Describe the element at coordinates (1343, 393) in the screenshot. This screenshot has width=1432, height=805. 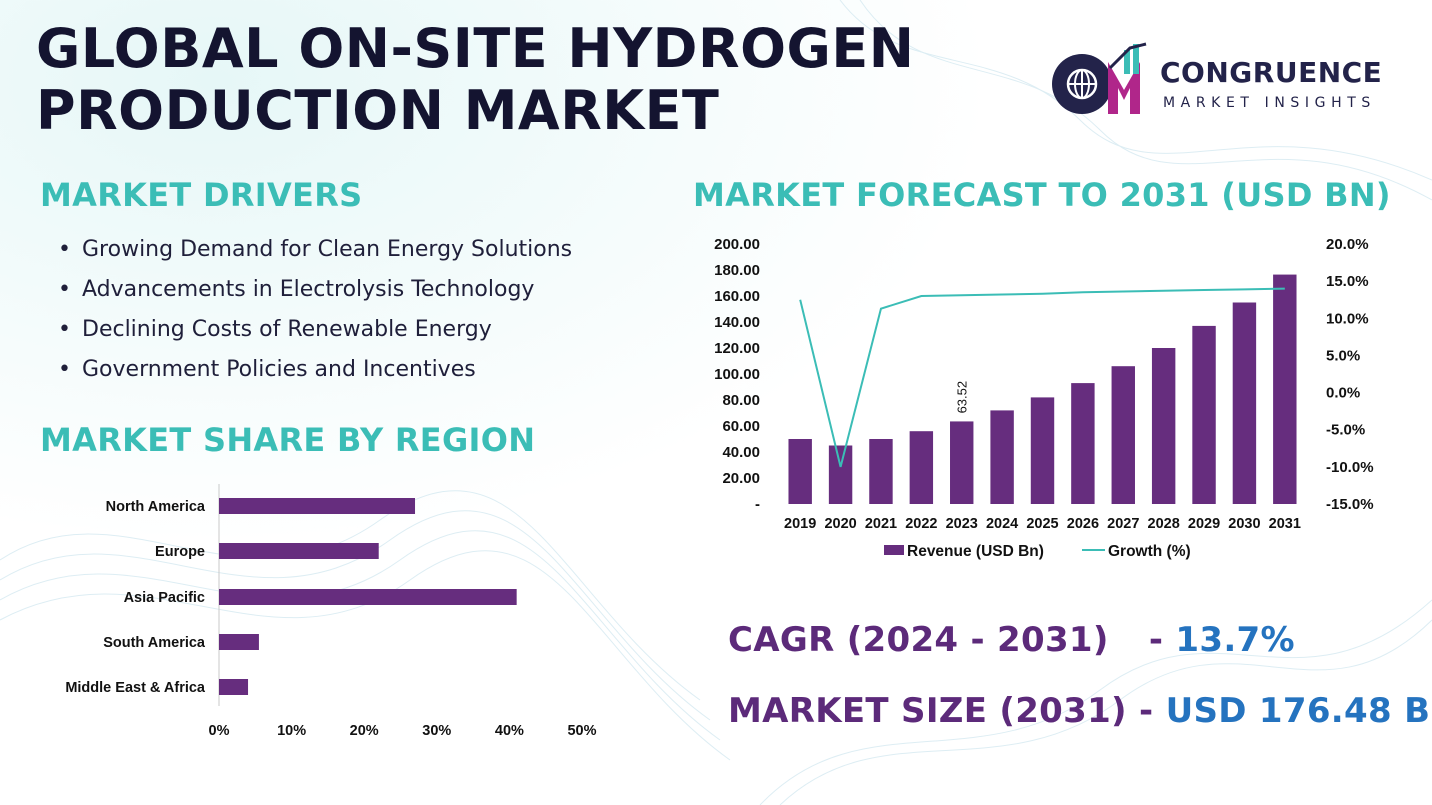
I see `y-tick-right: 0.0%` at that location.